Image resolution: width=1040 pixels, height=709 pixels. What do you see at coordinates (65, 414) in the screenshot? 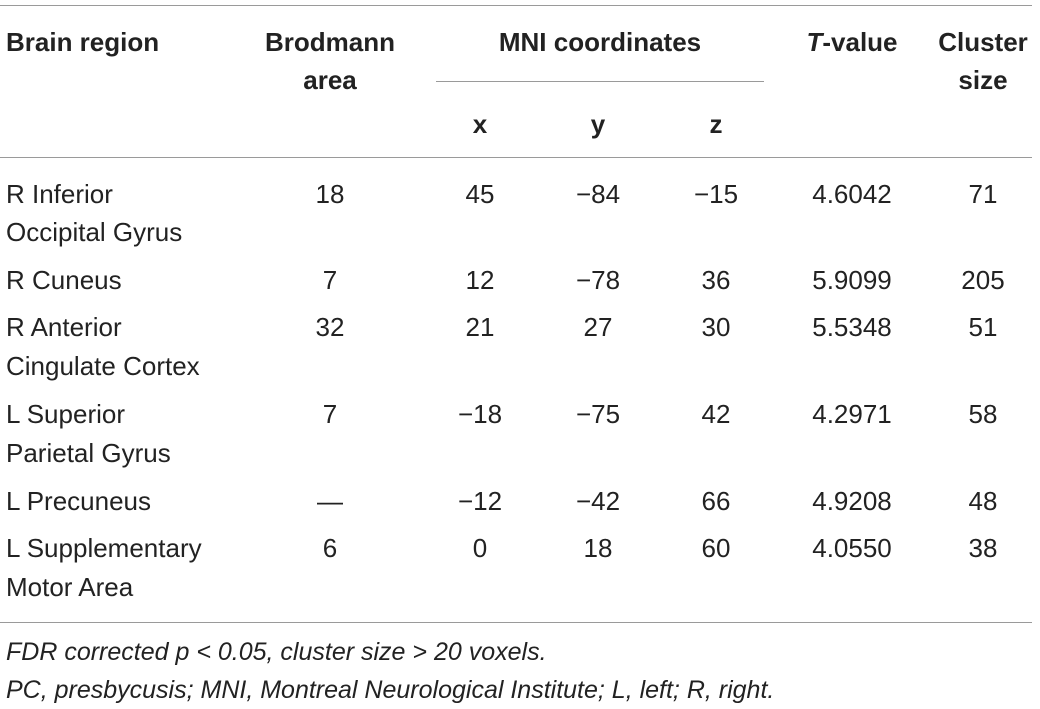
I see `row4-region-line1: L Superior` at bounding box center [65, 414].